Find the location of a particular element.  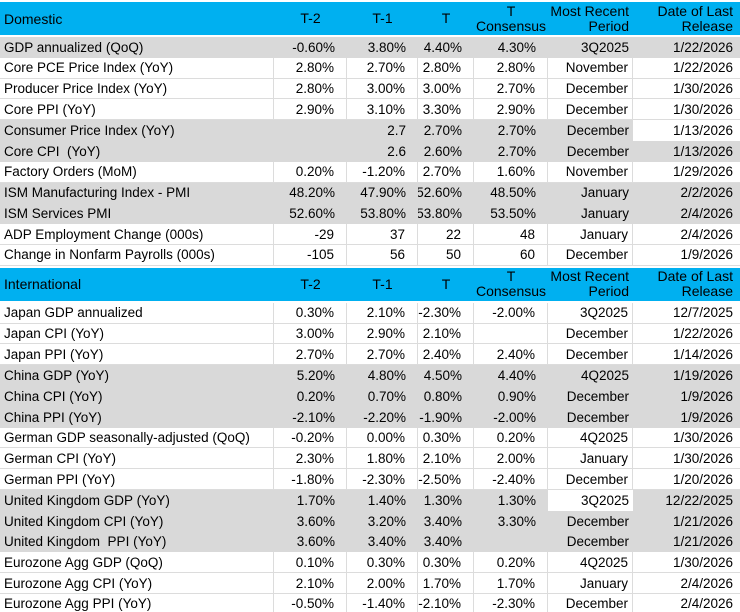

value-cell-t2: 3.00% is located at coordinates (310, 333).